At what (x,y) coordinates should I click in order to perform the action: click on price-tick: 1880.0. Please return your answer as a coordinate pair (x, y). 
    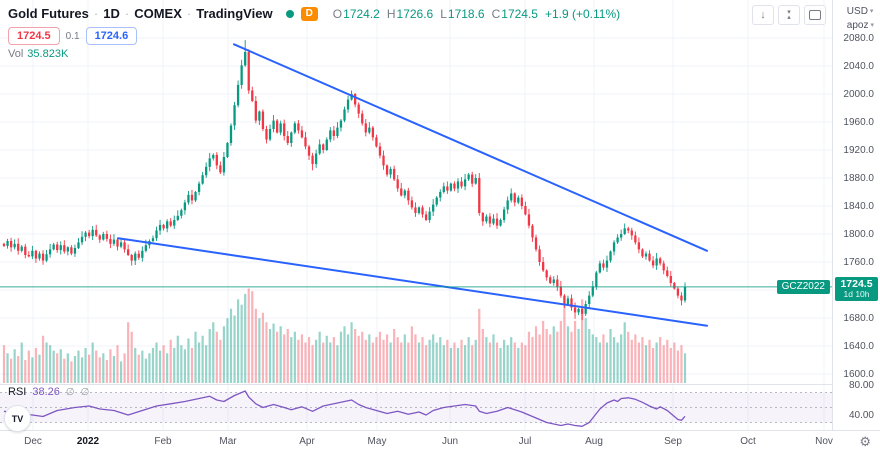
    Looking at the image, I should click on (858, 178).